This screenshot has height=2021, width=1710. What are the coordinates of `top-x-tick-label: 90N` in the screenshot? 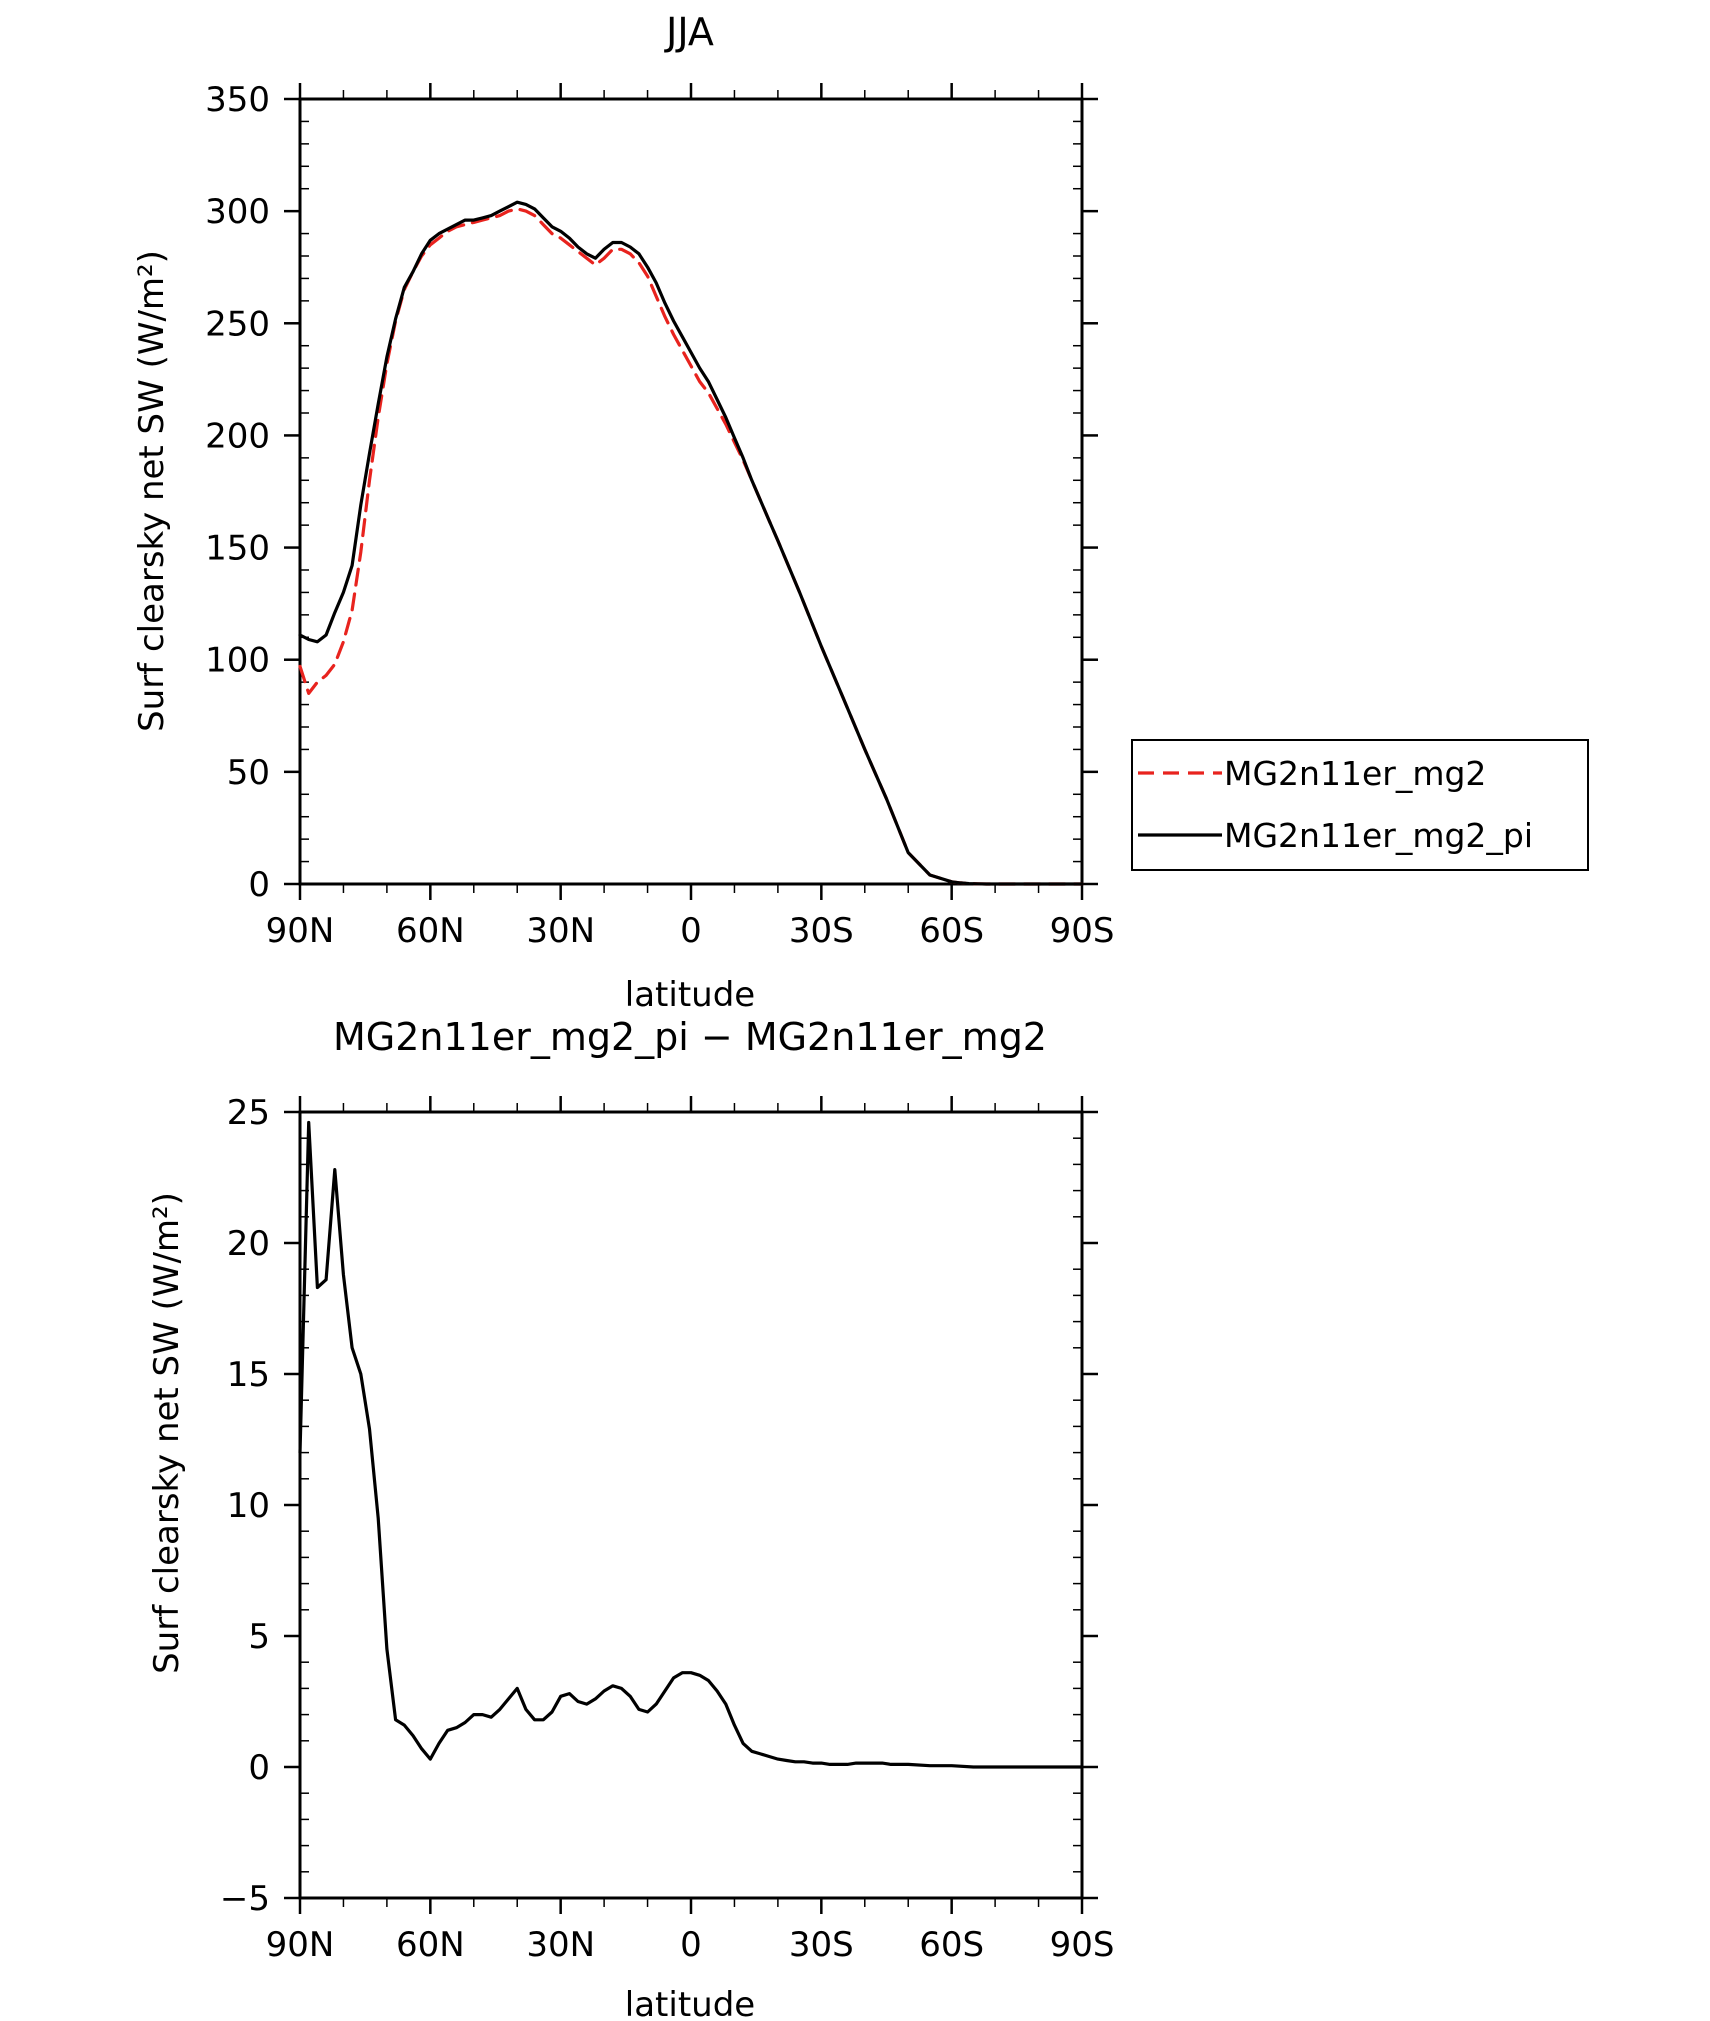 It's located at (300, 931).